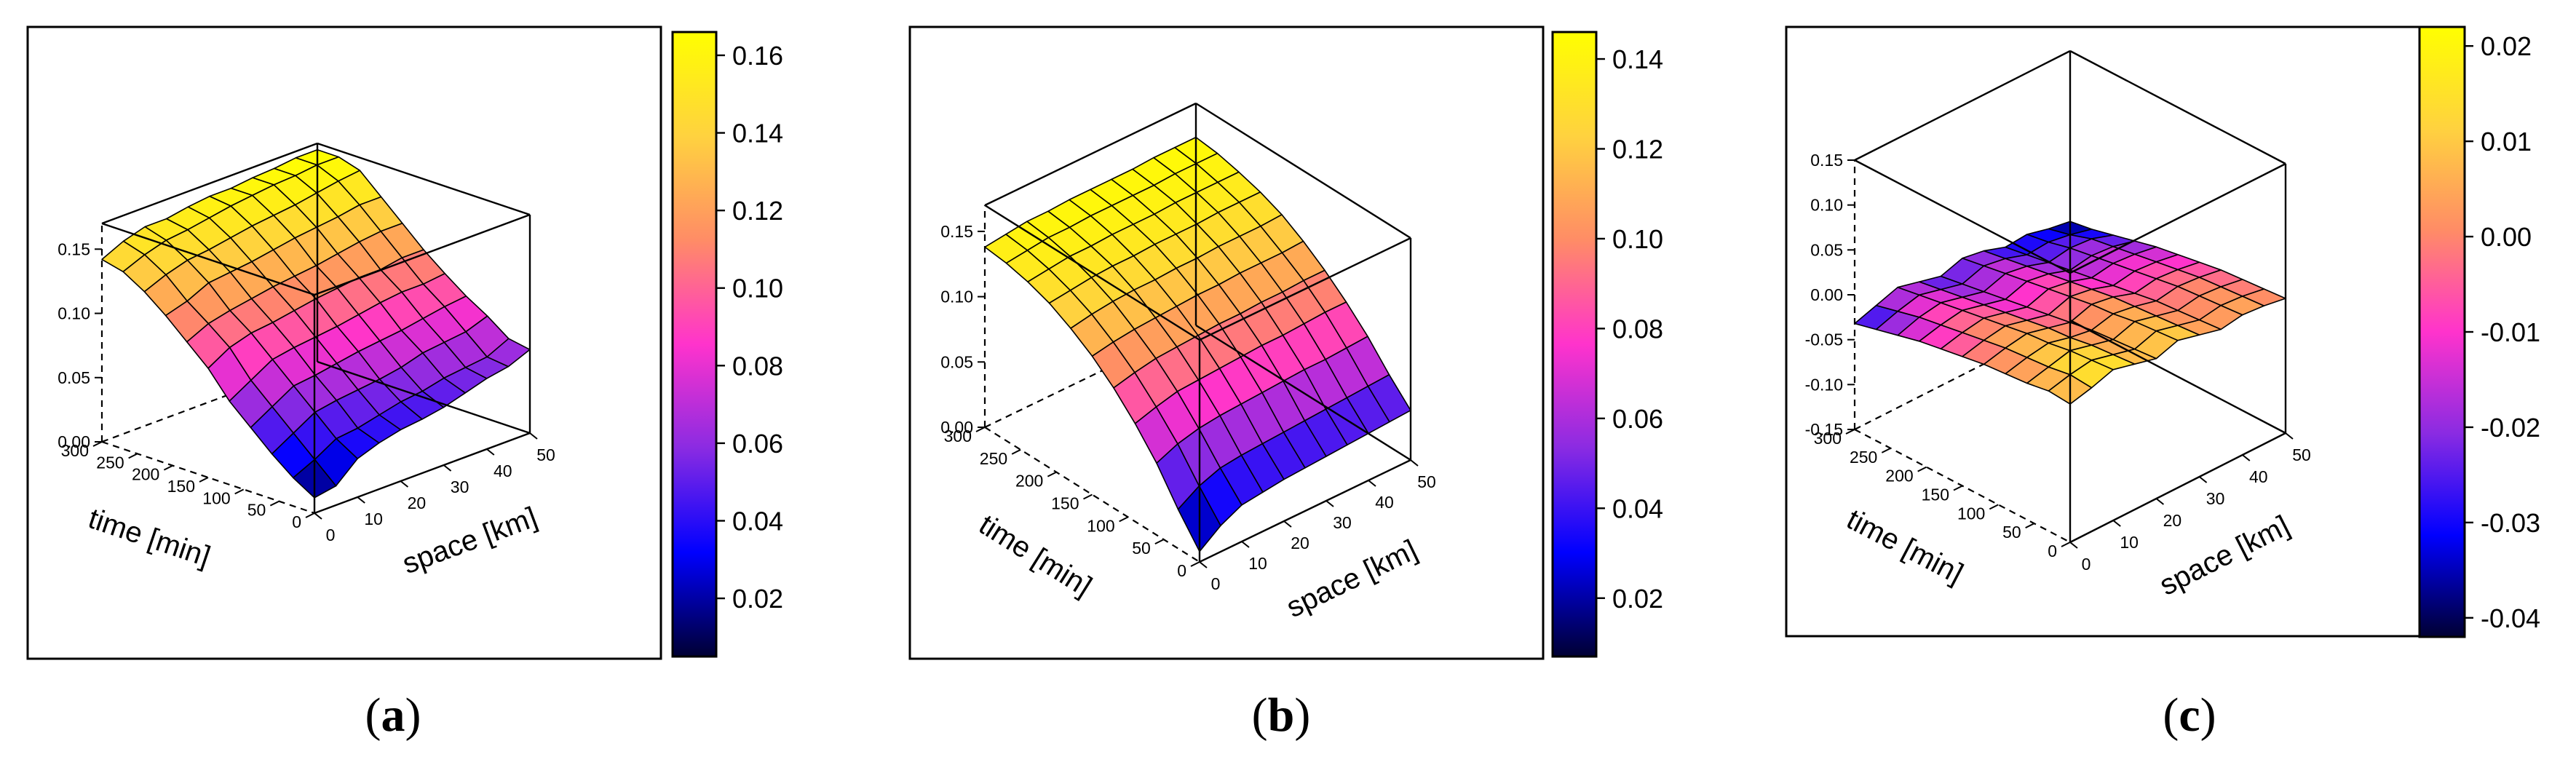  I want to click on colorbar-tick-label: 0.10, so click(1637, 239).